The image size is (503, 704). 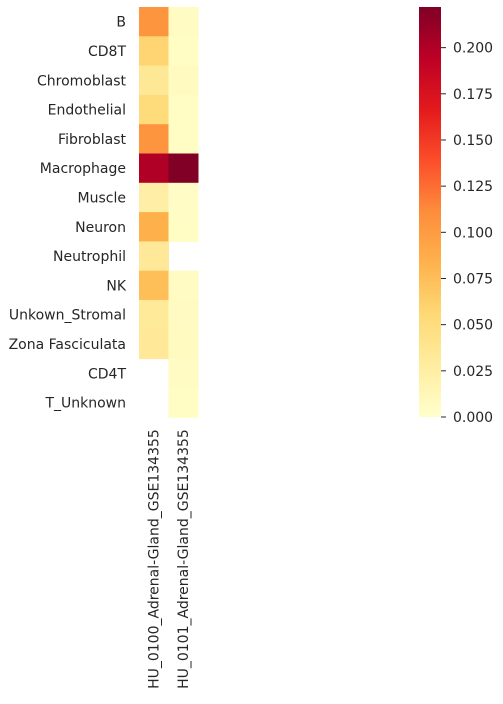 I want to click on column-label: HU_0100_Adrenal-Gland_GSE134355, so click(x=155, y=559).